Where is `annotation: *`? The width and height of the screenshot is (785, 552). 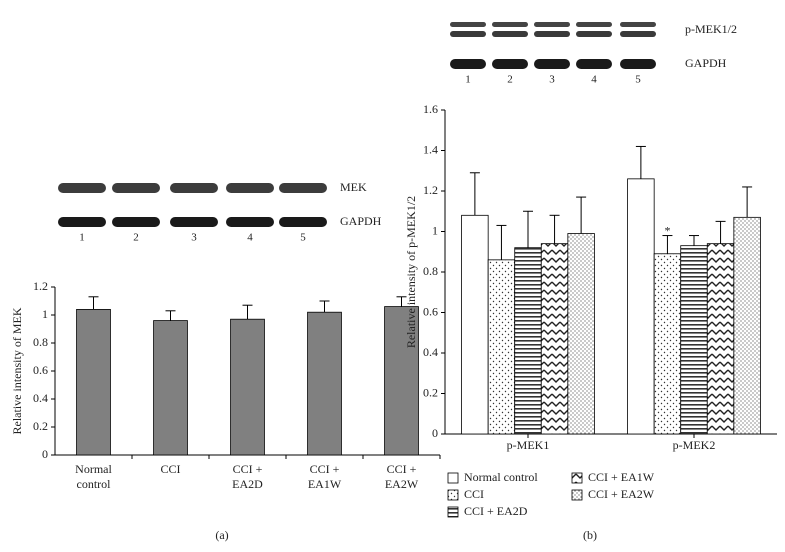
annotation: * is located at coordinates (667, 230).